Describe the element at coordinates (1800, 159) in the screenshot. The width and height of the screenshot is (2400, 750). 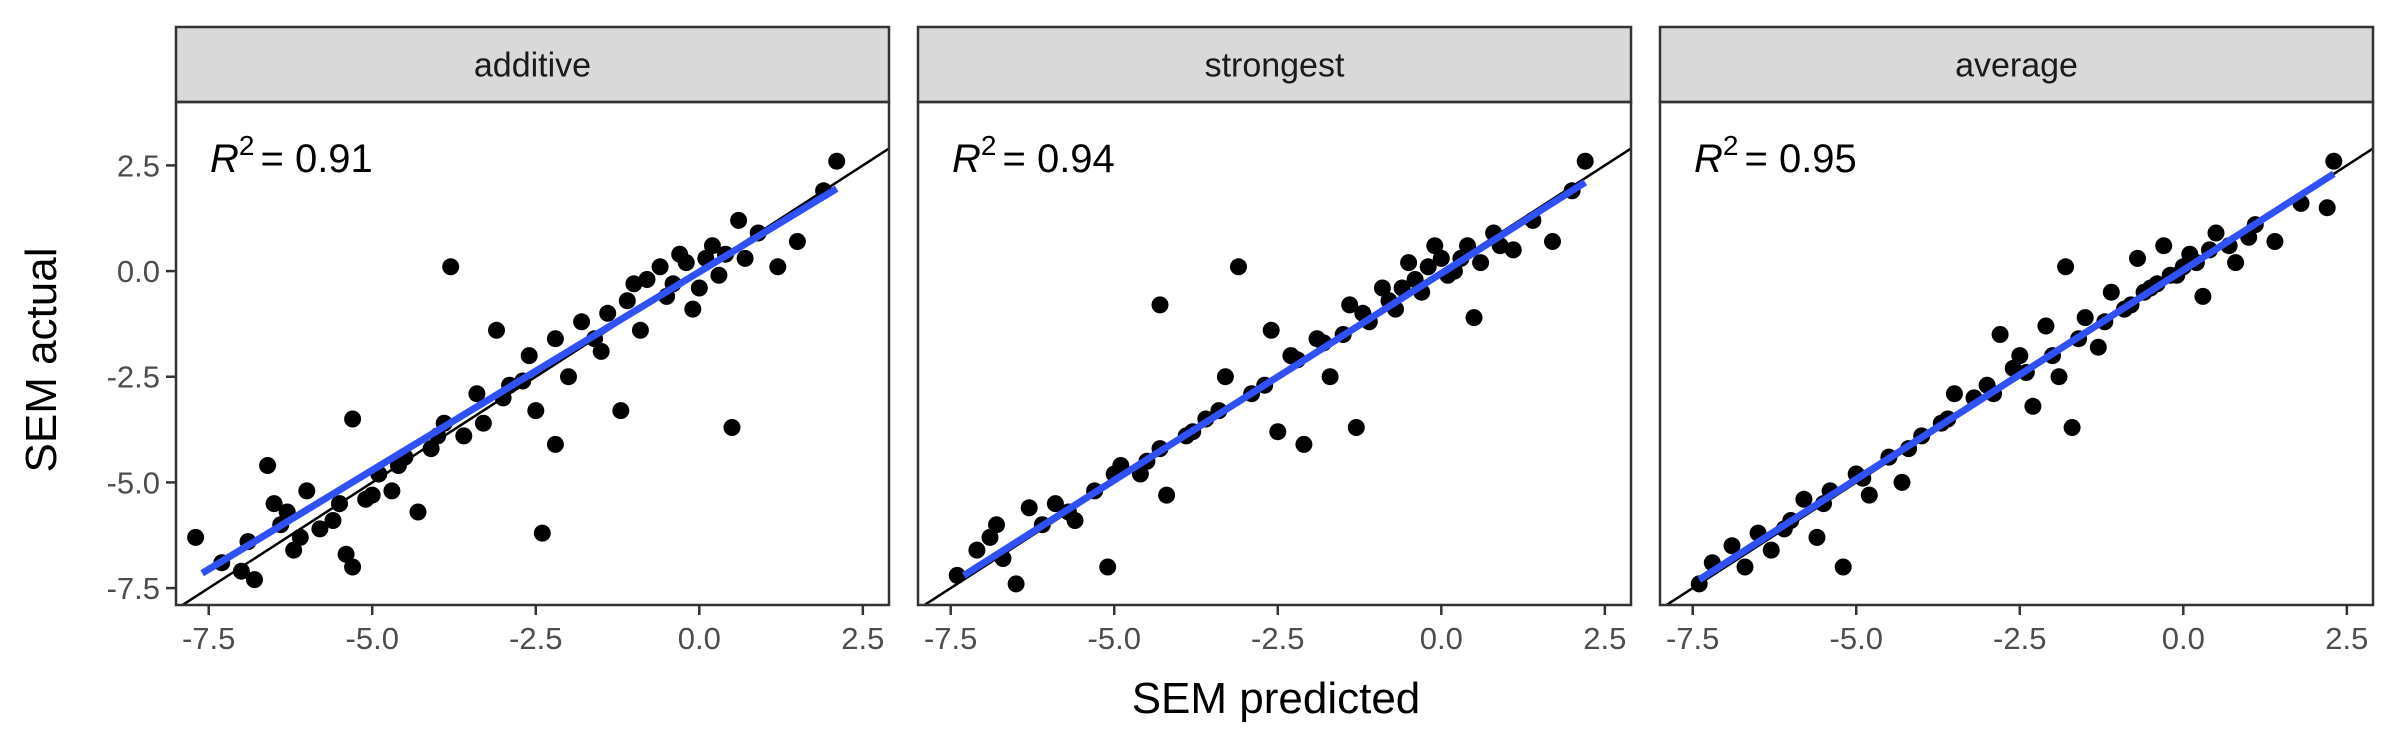
I see `r-squared-value: = 0.95` at that location.